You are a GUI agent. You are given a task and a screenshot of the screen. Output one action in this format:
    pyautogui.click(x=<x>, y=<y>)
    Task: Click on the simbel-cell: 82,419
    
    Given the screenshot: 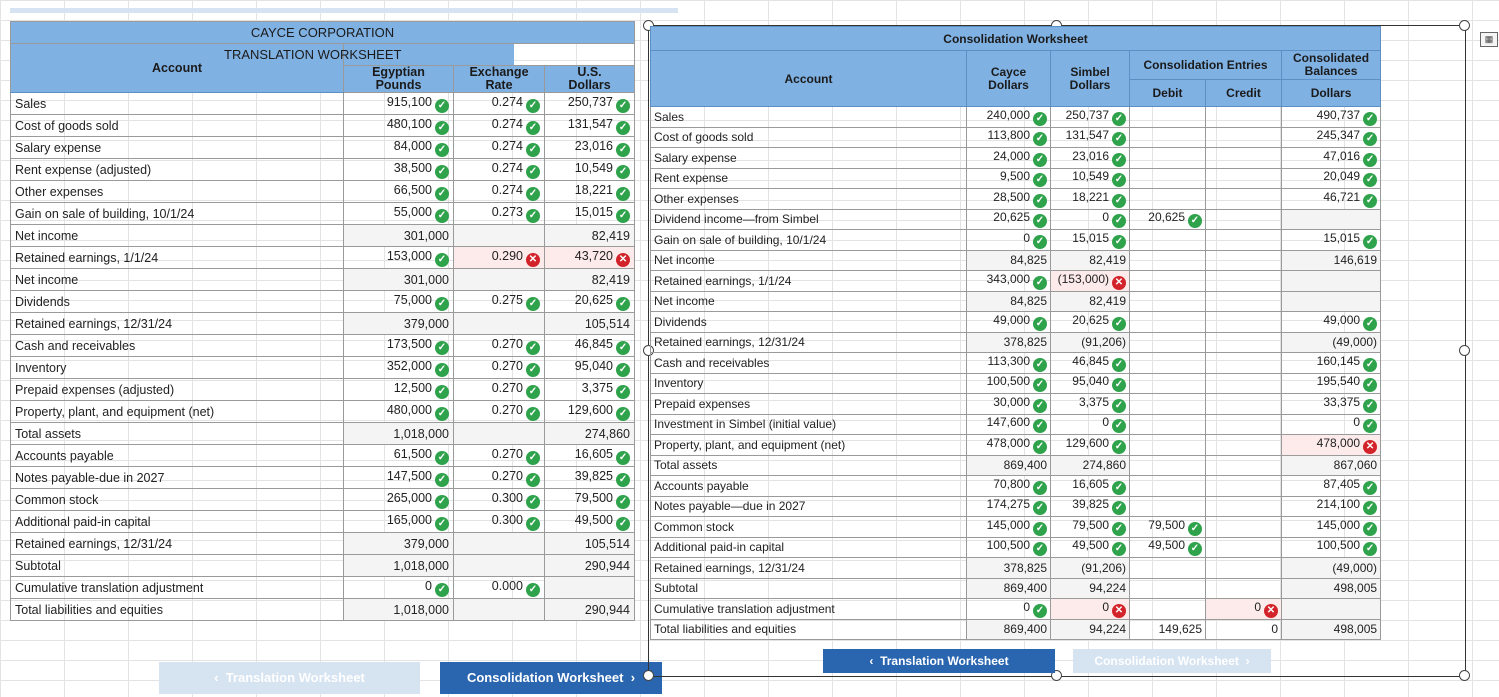 What is the action you would take?
    pyautogui.click(x=1090, y=260)
    